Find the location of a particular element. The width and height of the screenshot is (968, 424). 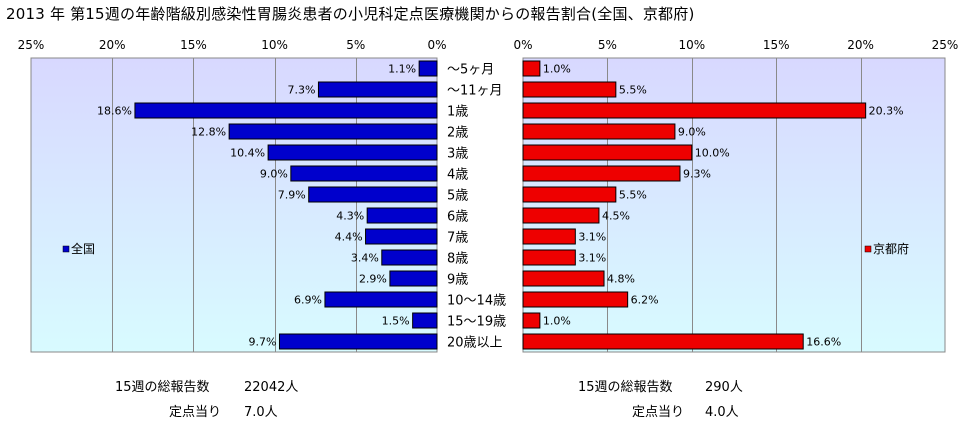

national-data-label: 9.7% is located at coordinates (263, 342).